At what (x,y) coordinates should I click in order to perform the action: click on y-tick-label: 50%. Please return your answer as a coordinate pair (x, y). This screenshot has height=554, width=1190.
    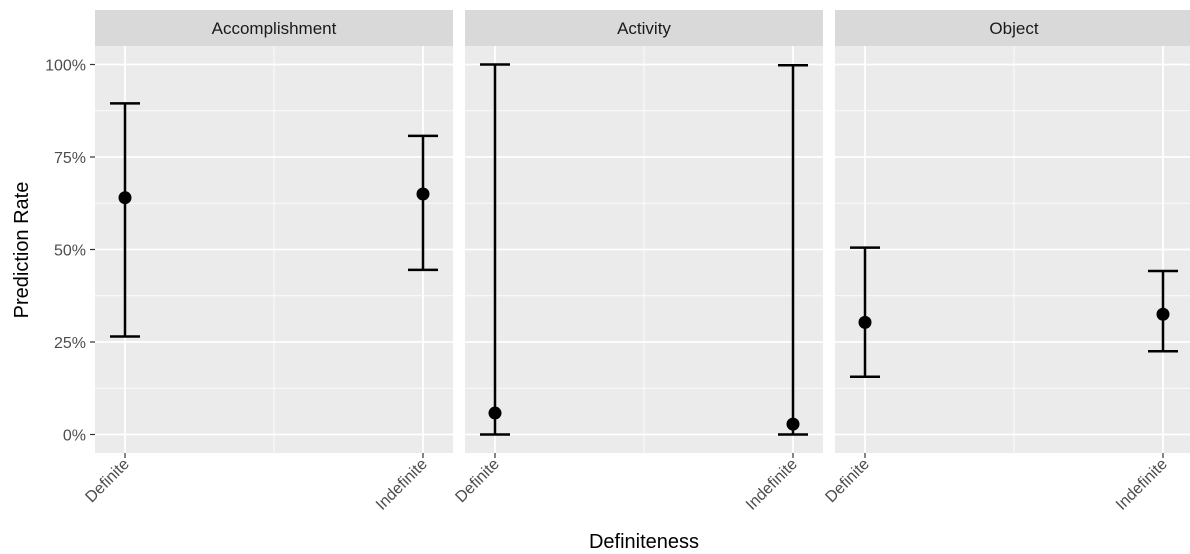
    Looking at the image, I should click on (70, 251).